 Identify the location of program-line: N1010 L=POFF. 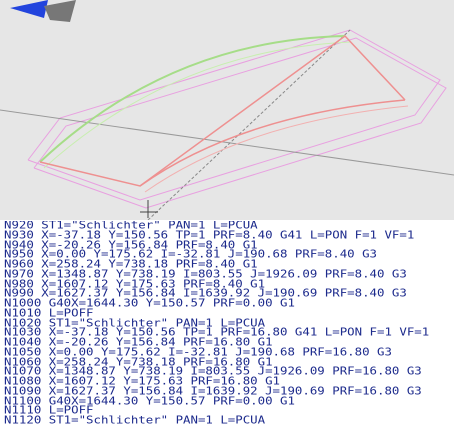
(49, 312).